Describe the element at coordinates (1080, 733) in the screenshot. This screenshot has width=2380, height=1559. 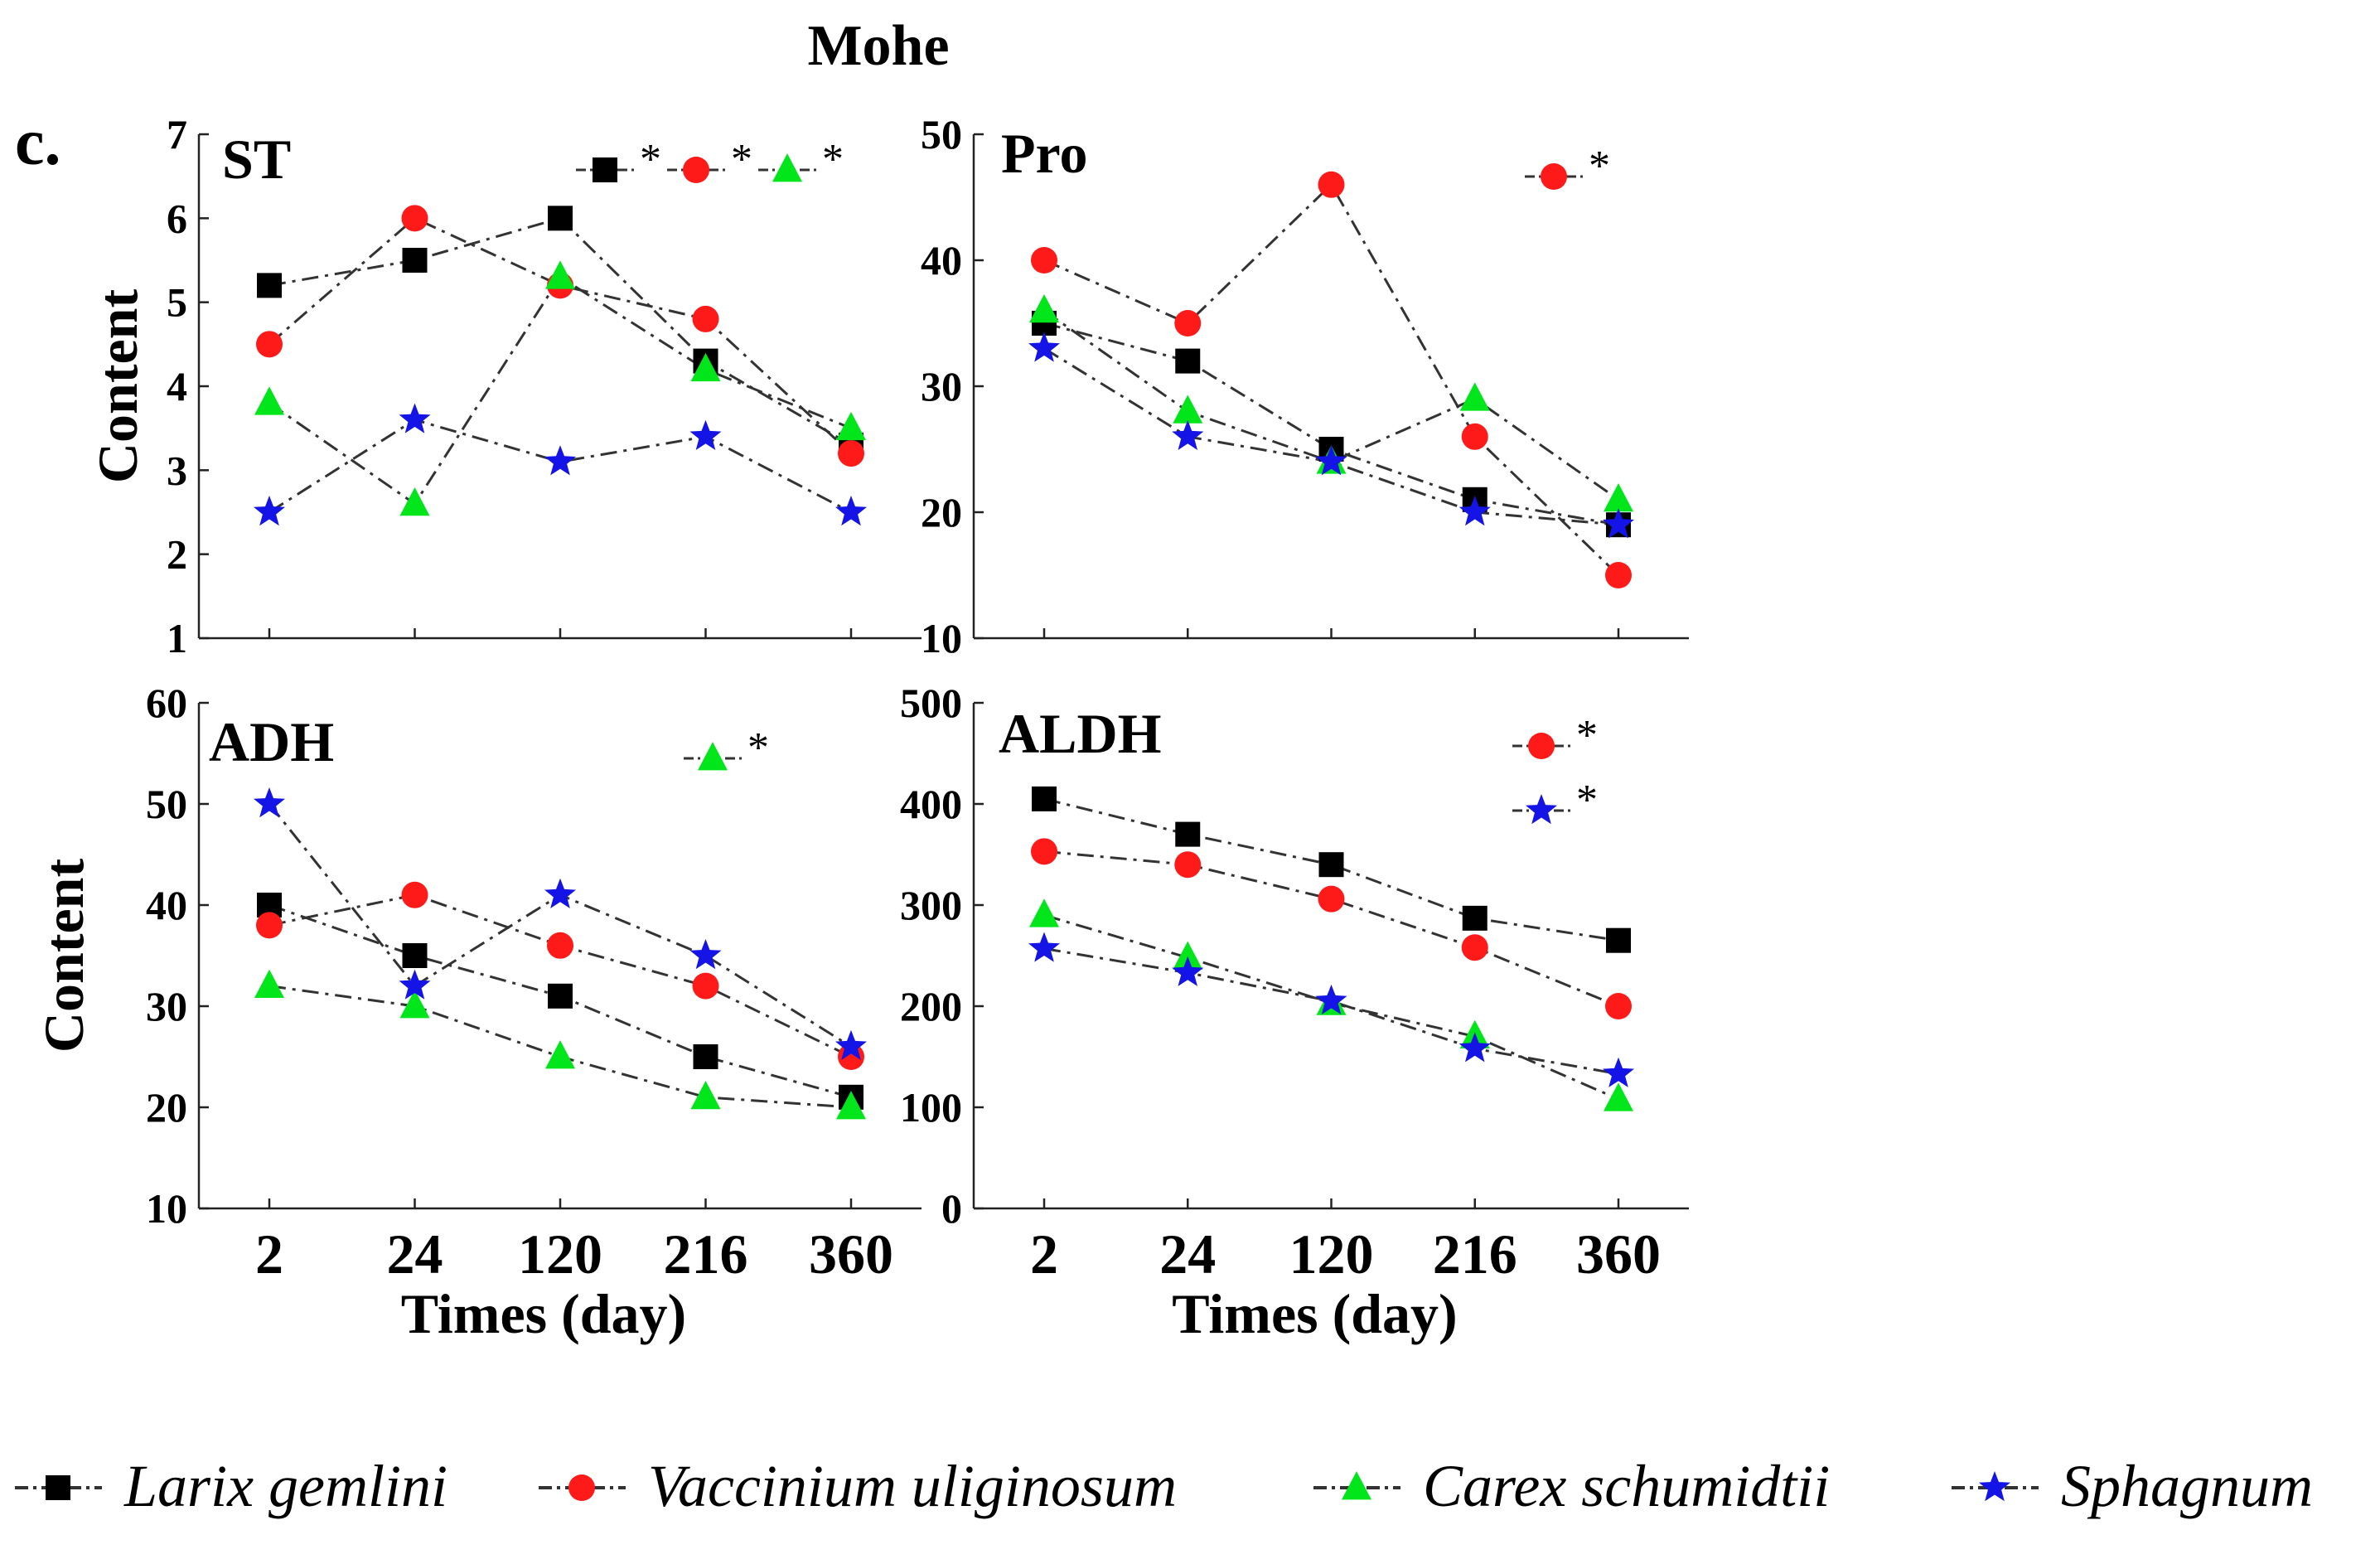
I see `panel-title: ALDH` at that location.